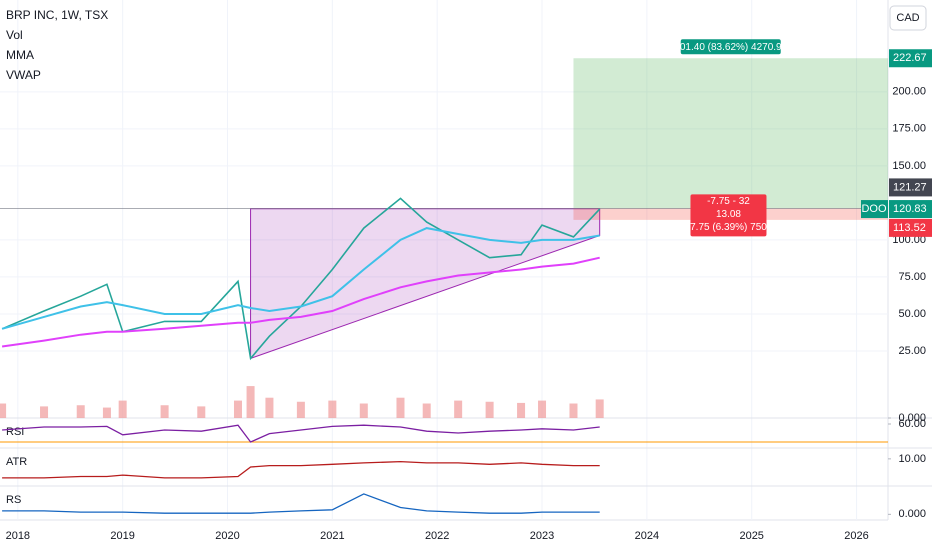  I want to click on x-tick-label: 2020, so click(227, 536).